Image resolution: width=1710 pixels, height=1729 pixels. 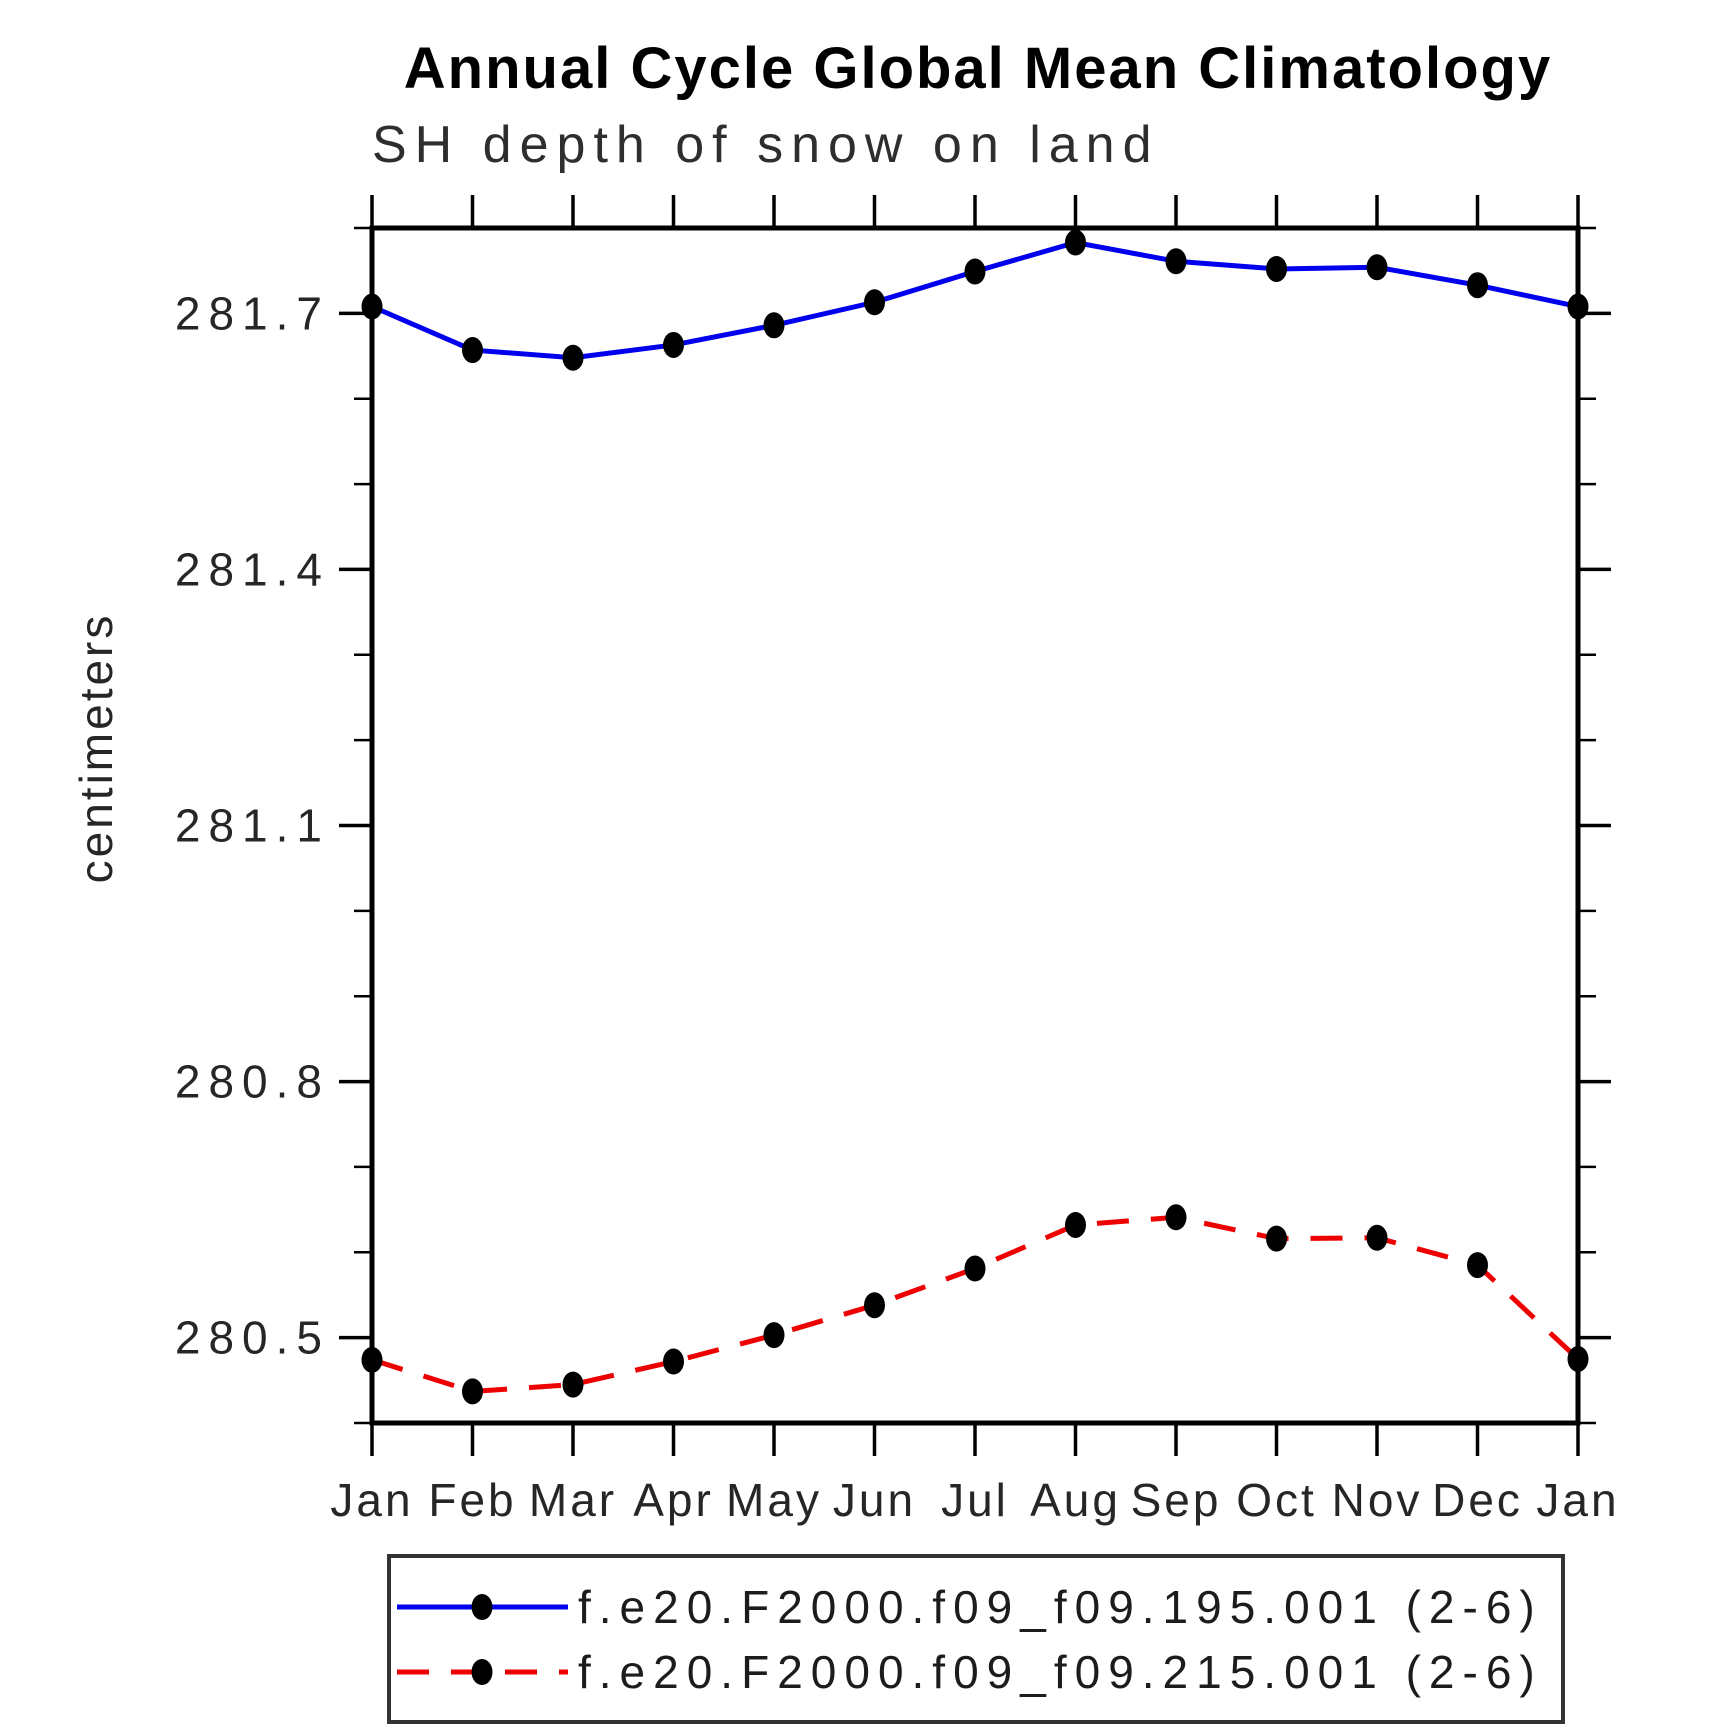 I want to click on chart-subtitle: SH depth of snow on land, so click(x=766, y=145).